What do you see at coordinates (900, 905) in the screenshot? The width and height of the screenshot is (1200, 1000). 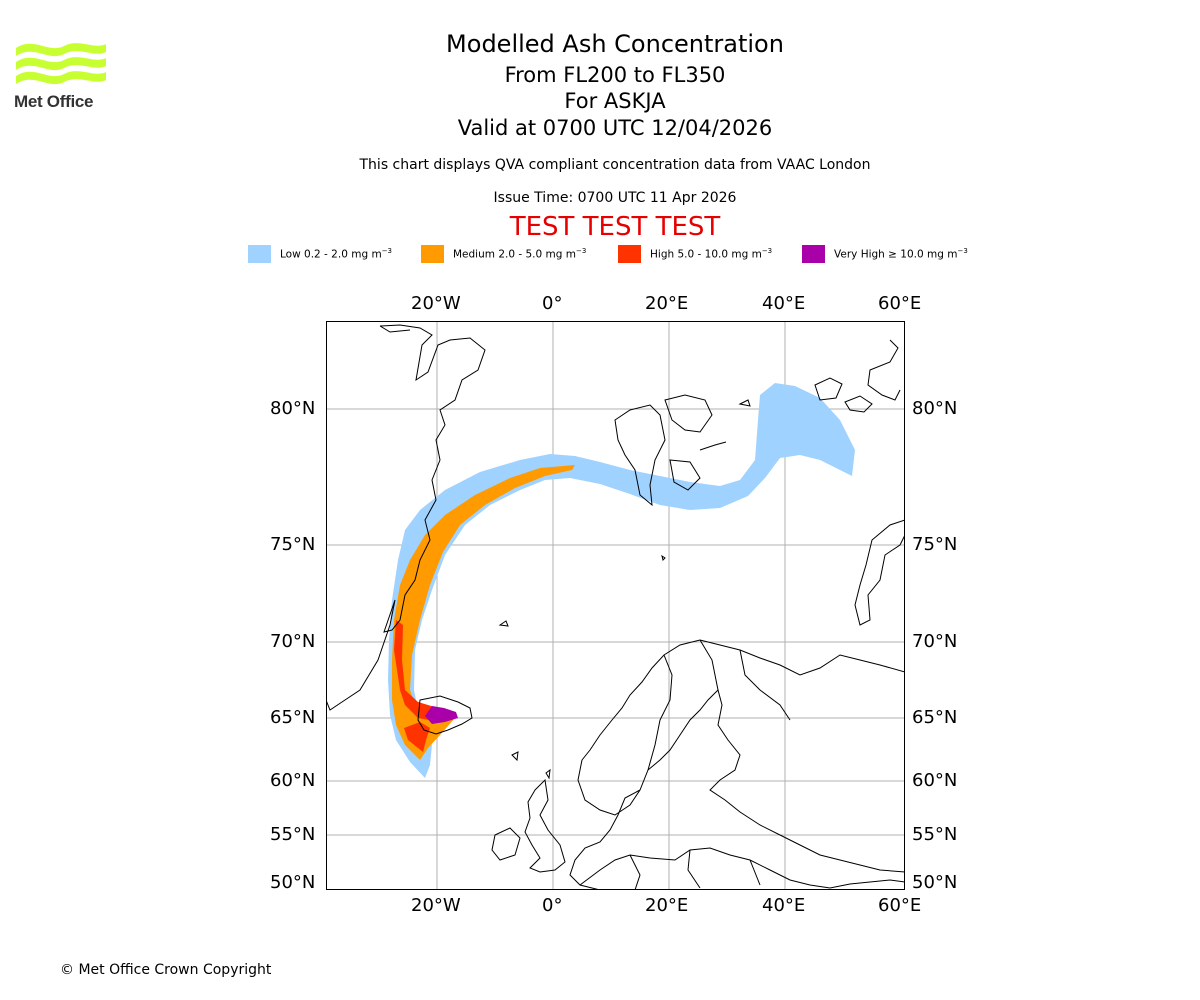 I see `lon-tick-bottom-60e: 60°E` at bounding box center [900, 905].